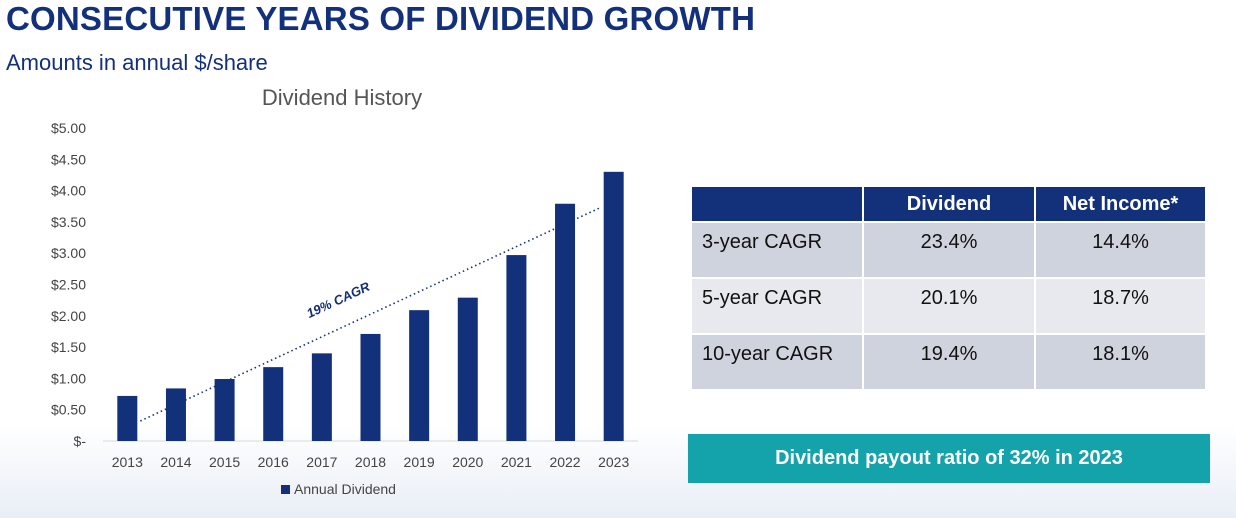 The height and width of the screenshot is (518, 1236). I want to click on page-subtitle: Amounts in annual $/share, so click(137, 62).